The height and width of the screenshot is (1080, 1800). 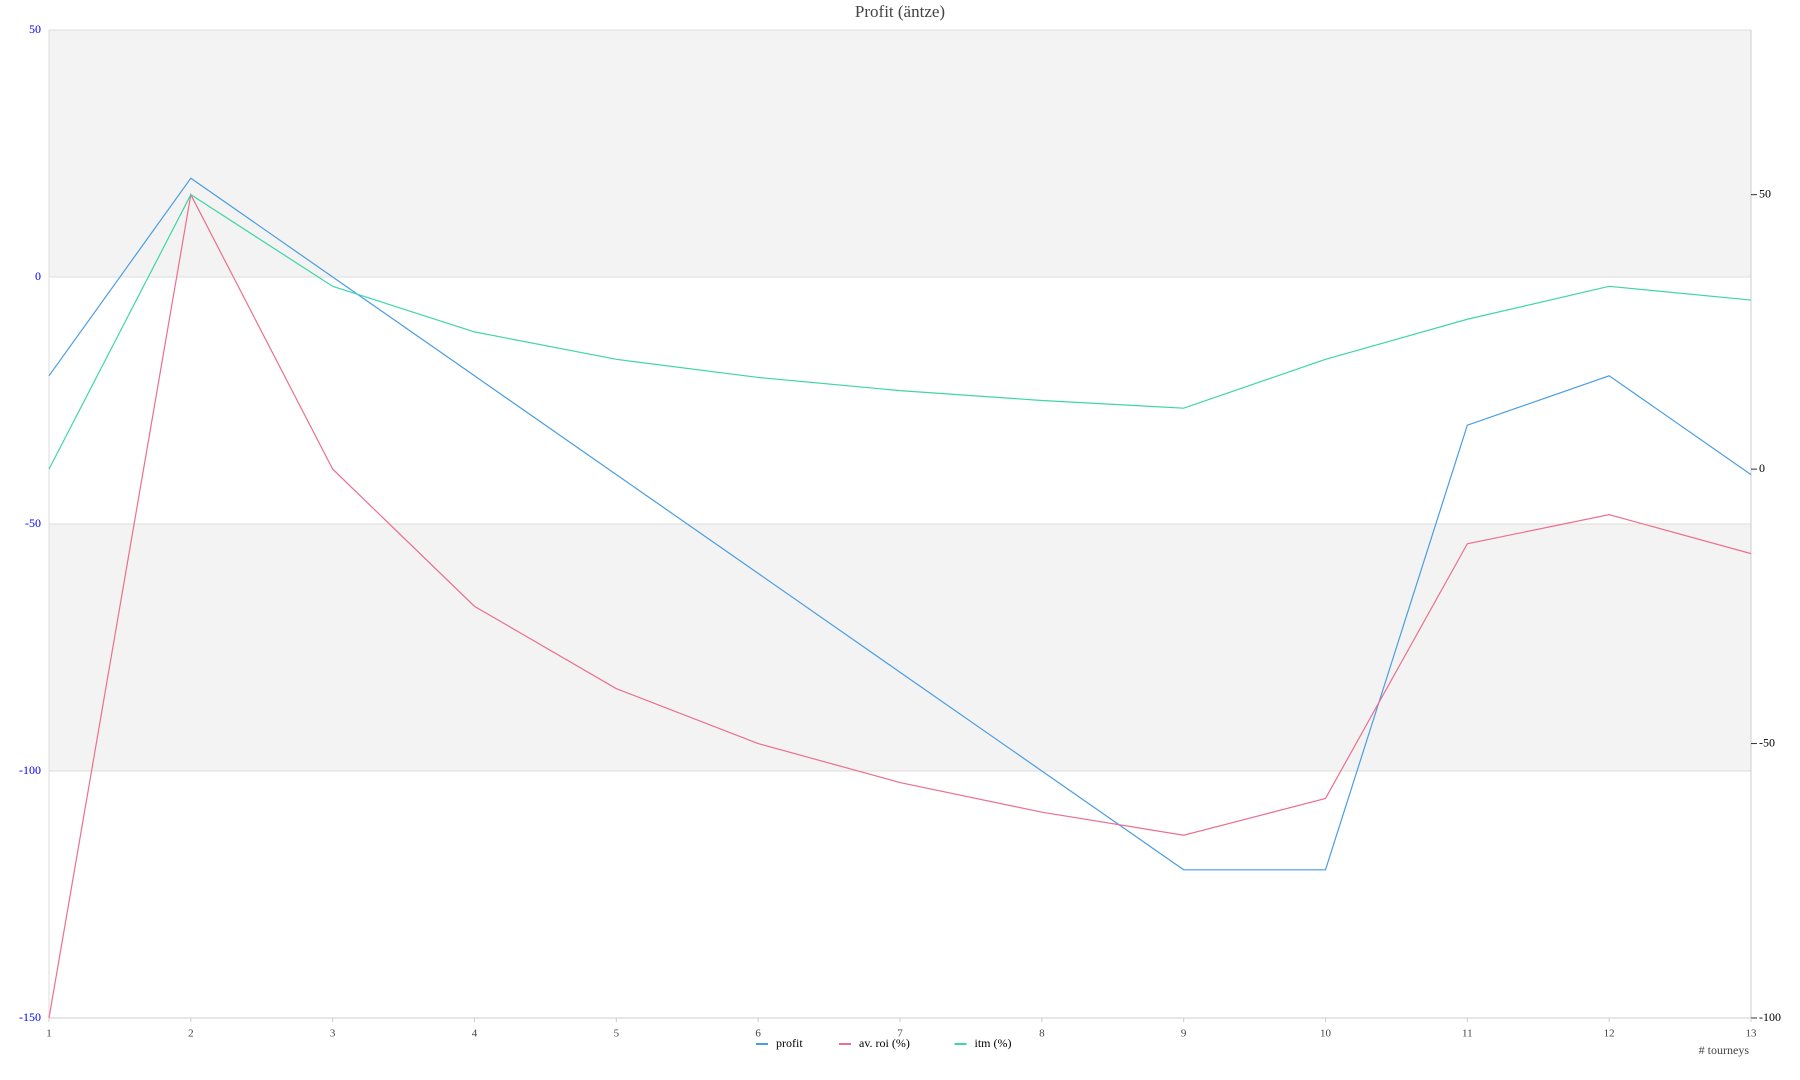 I want to click on x-tick-label: 13, so click(x=1752, y=1034).